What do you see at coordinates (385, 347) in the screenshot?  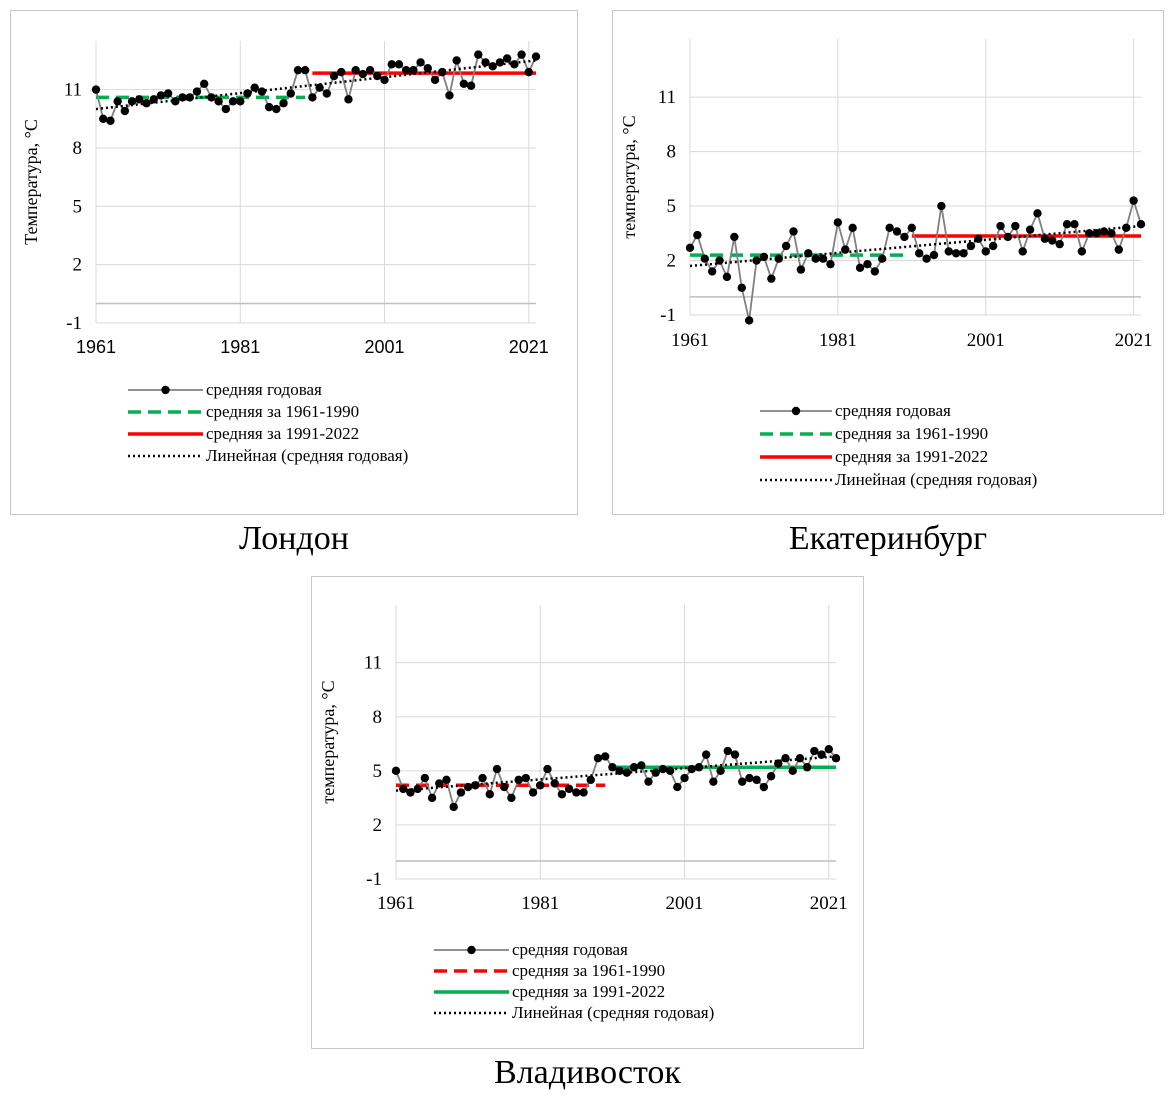 I see `x-tick-label: 2001` at bounding box center [385, 347].